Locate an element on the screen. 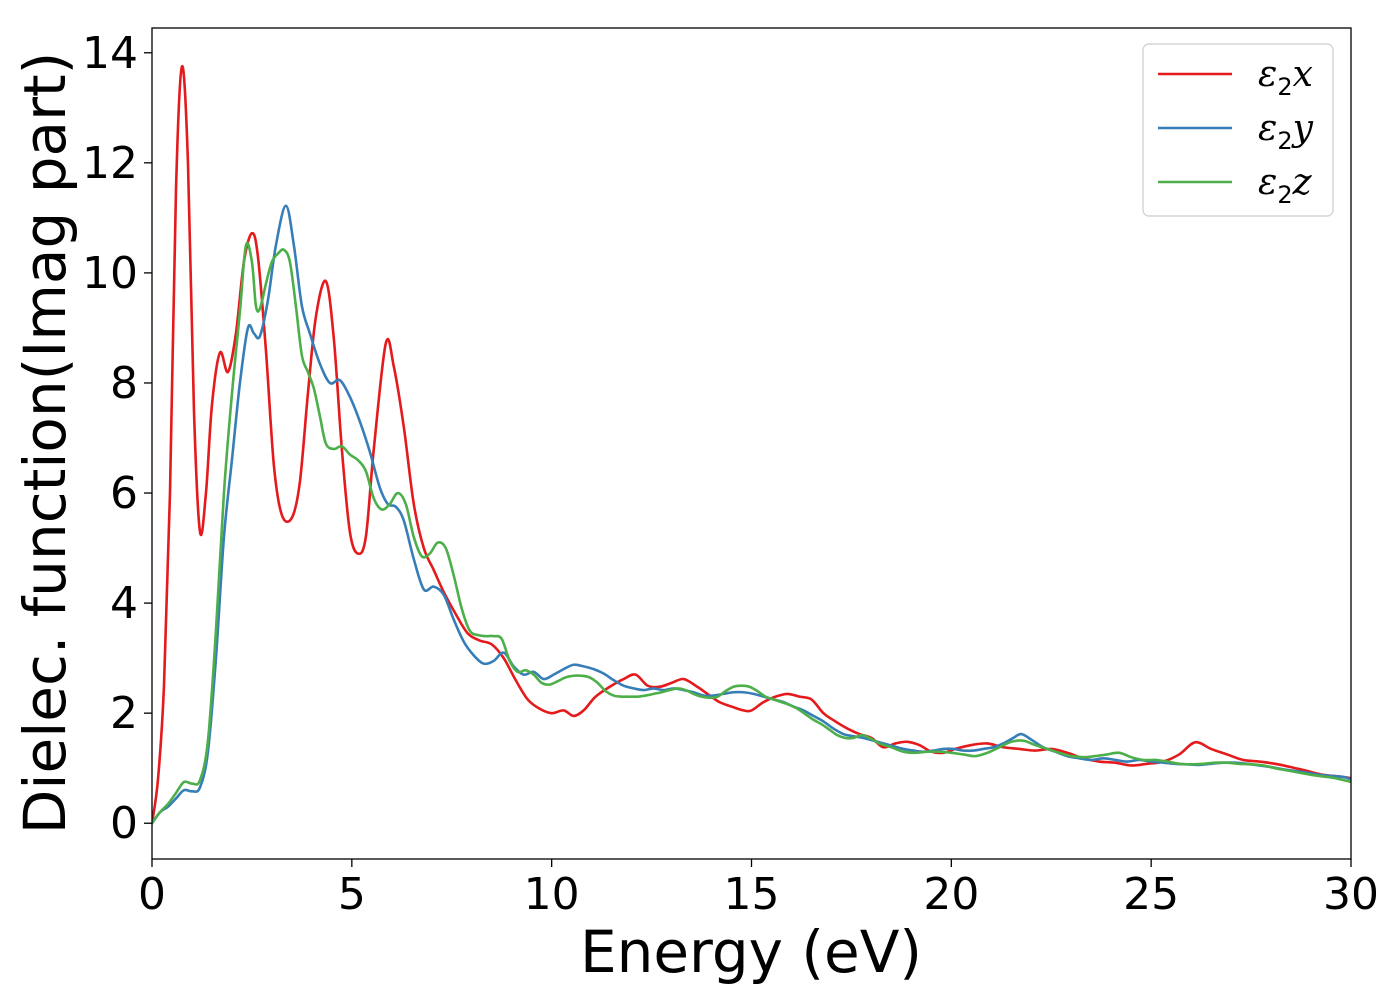 The height and width of the screenshot is (1000, 1400). y-tick-label: 4 is located at coordinates (124, 603).